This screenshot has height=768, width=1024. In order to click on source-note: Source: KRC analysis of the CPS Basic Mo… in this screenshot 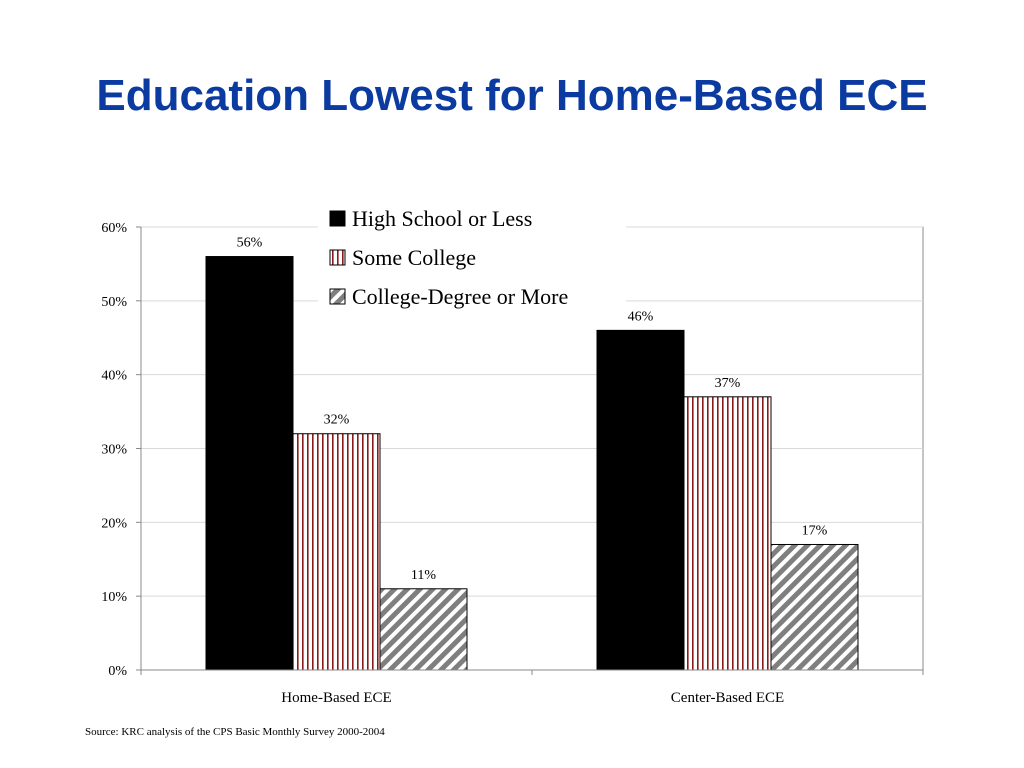, I will do `click(235, 732)`.